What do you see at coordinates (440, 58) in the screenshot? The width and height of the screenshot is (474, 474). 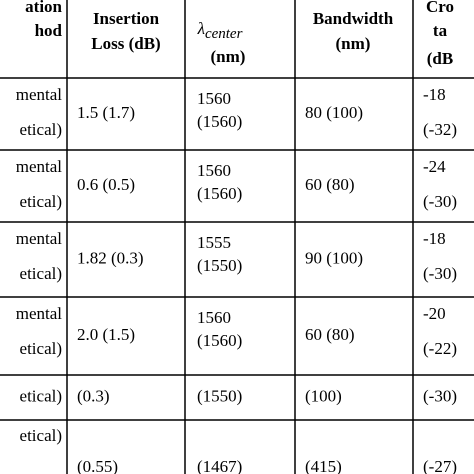 I see `header-text: (dB` at bounding box center [440, 58].